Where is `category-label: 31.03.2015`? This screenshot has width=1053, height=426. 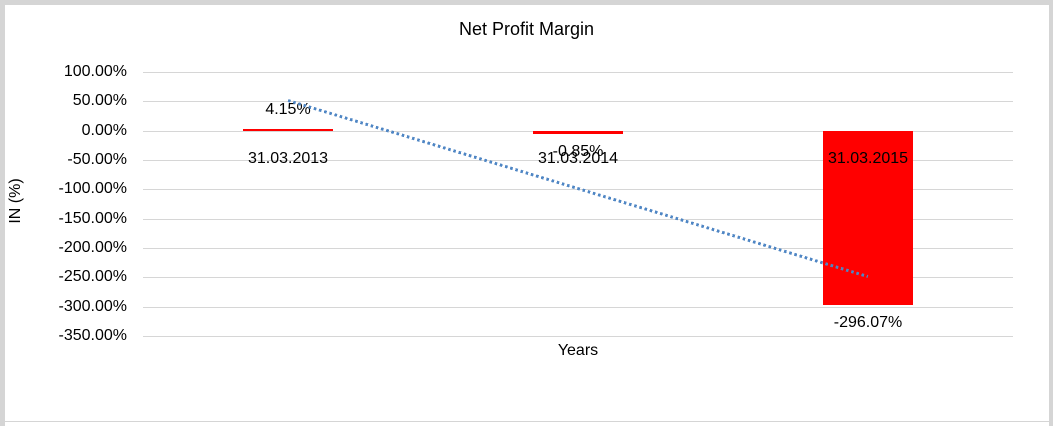 category-label: 31.03.2015 is located at coordinates (868, 159).